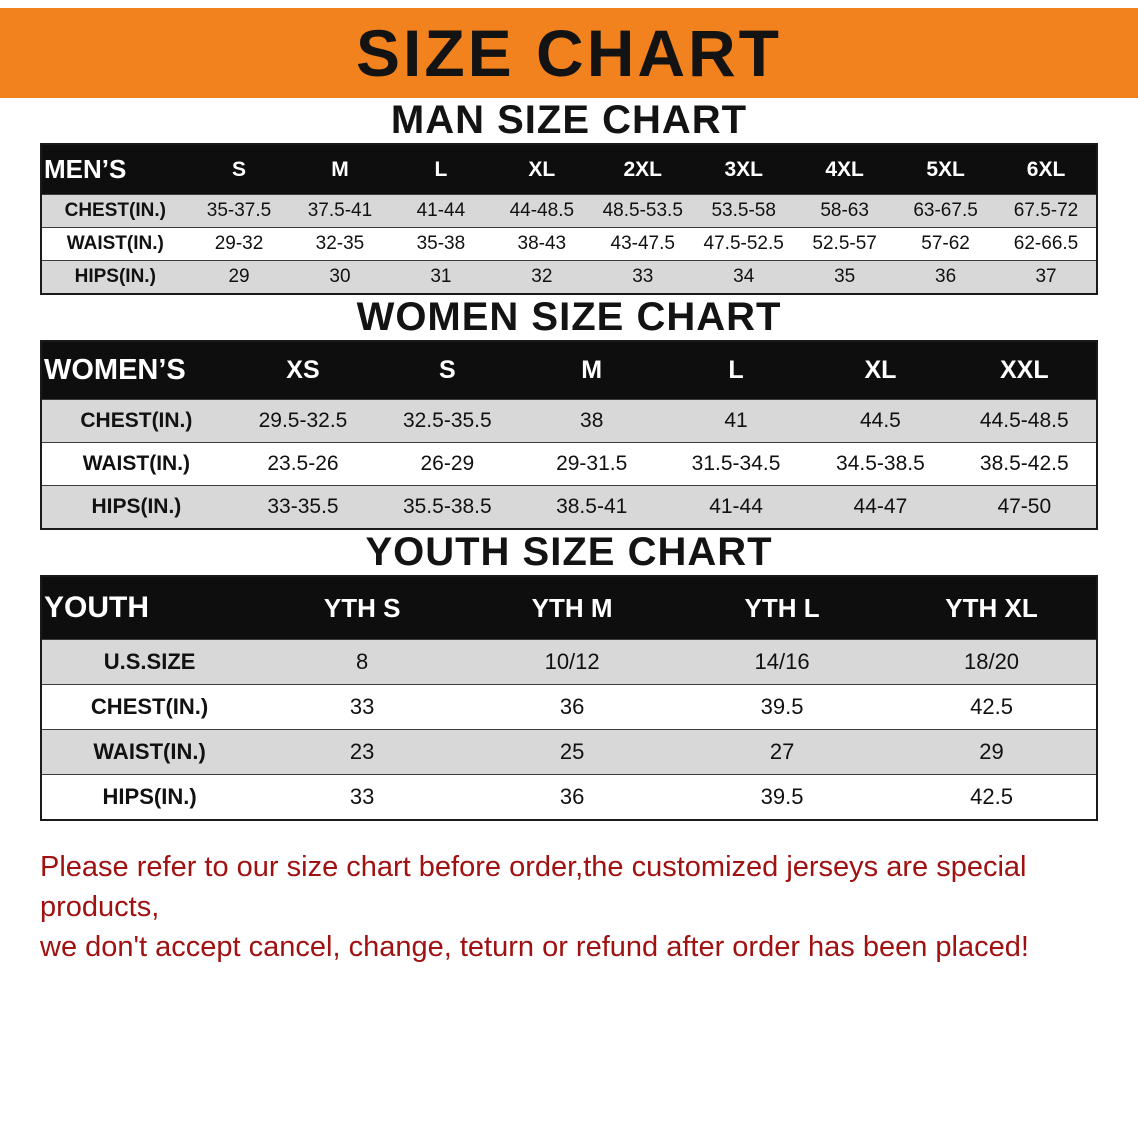 The image size is (1138, 1140). Describe the element at coordinates (569, 752) in the screenshot. I see `table-row: WAIST(IN.) 23 25 27 29` at that location.